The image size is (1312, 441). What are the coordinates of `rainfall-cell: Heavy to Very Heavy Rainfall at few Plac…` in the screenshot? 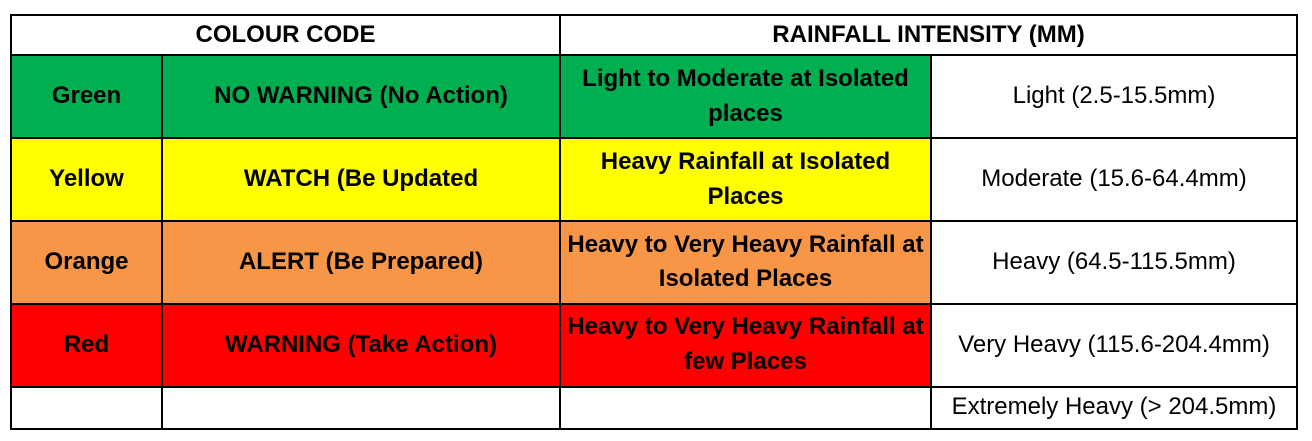 It's located at (745, 345).